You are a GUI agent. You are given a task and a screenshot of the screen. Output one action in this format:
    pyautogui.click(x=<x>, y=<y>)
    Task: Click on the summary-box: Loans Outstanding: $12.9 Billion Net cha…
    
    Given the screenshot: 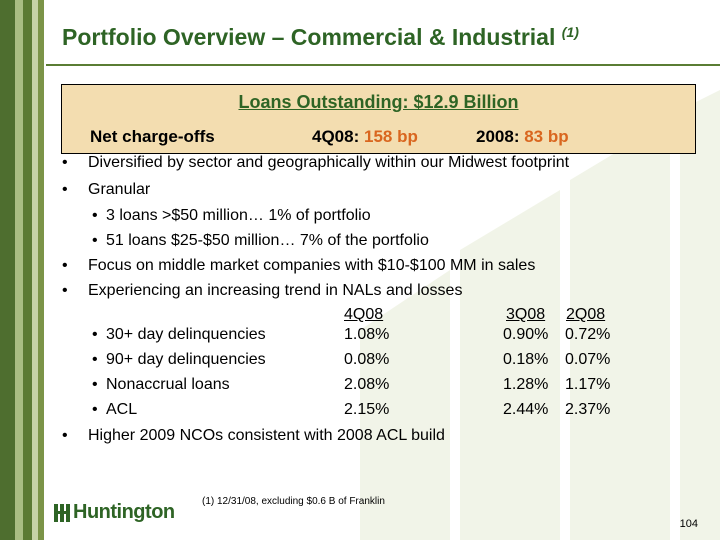 What is the action you would take?
    pyautogui.click(x=378, y=119)
    